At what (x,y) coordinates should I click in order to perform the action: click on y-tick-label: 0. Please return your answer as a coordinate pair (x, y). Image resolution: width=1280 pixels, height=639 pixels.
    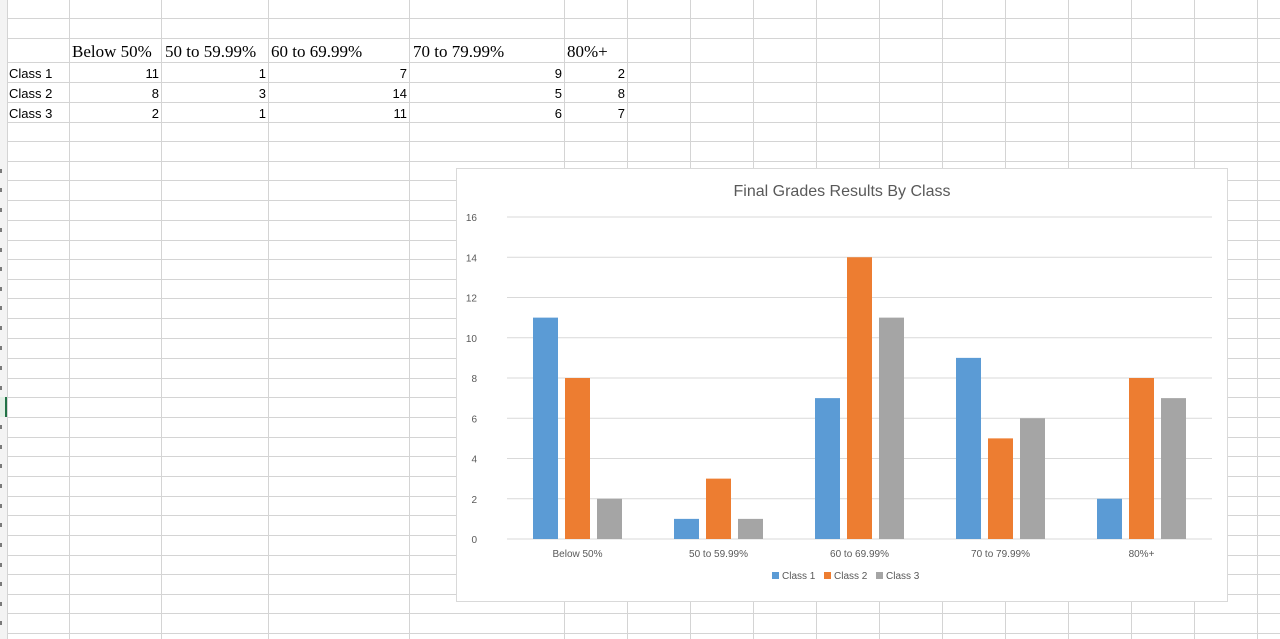
    Looking at the image, I should click on (474, 540).